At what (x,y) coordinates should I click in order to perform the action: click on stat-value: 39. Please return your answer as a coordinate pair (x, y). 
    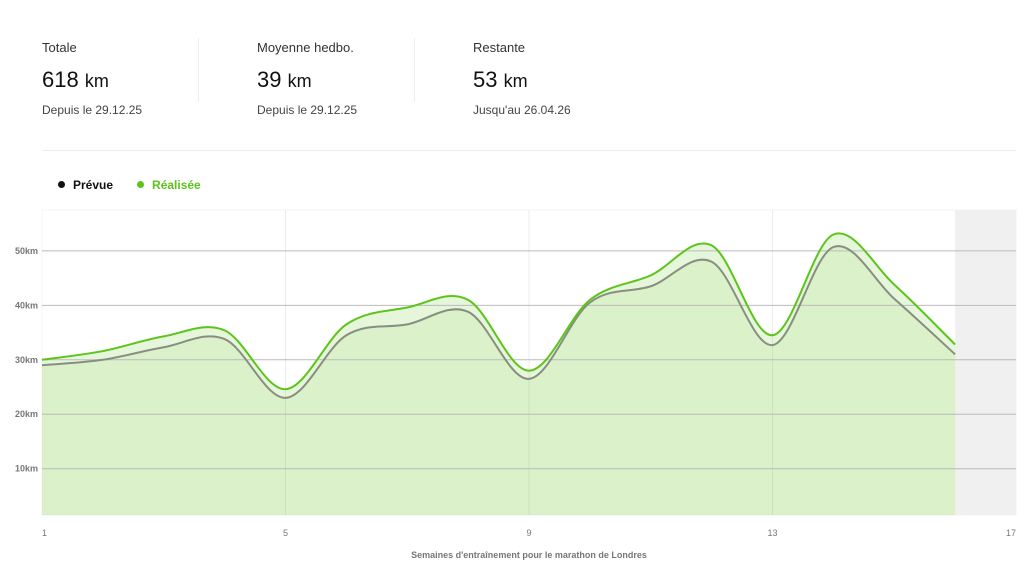
    Looking at the image, I should click on (269, 79).